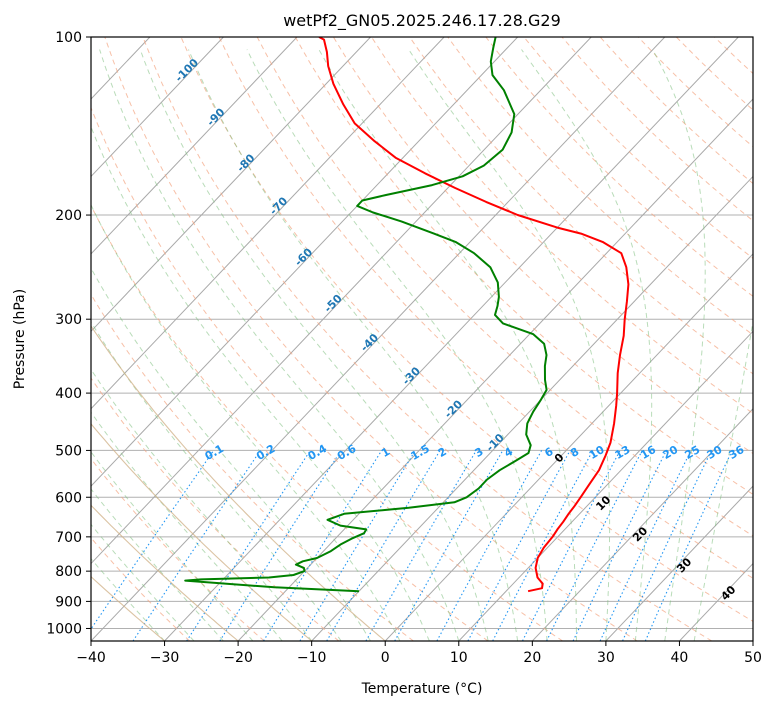 The width and height of the screenshot is (775, 708). What do you see at coordinates (20, 339) in the screenshot?
I see `y-axis-label: Pressure (hPa)` at bounding box center [20, 339].